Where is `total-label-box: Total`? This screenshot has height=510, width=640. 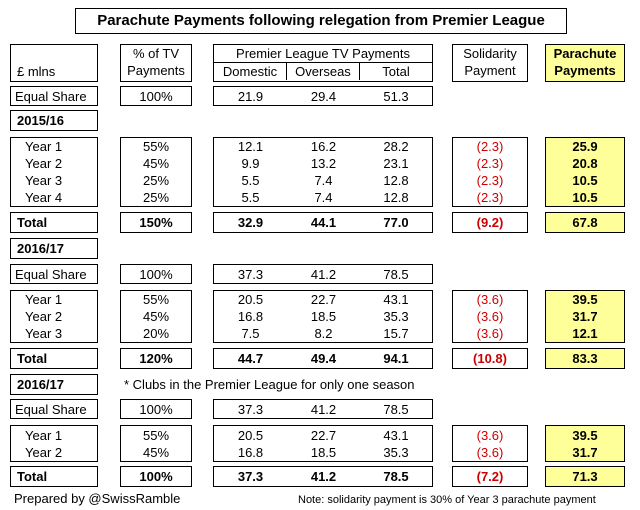 total-label-box: Total is located at coordinates (54, 476).